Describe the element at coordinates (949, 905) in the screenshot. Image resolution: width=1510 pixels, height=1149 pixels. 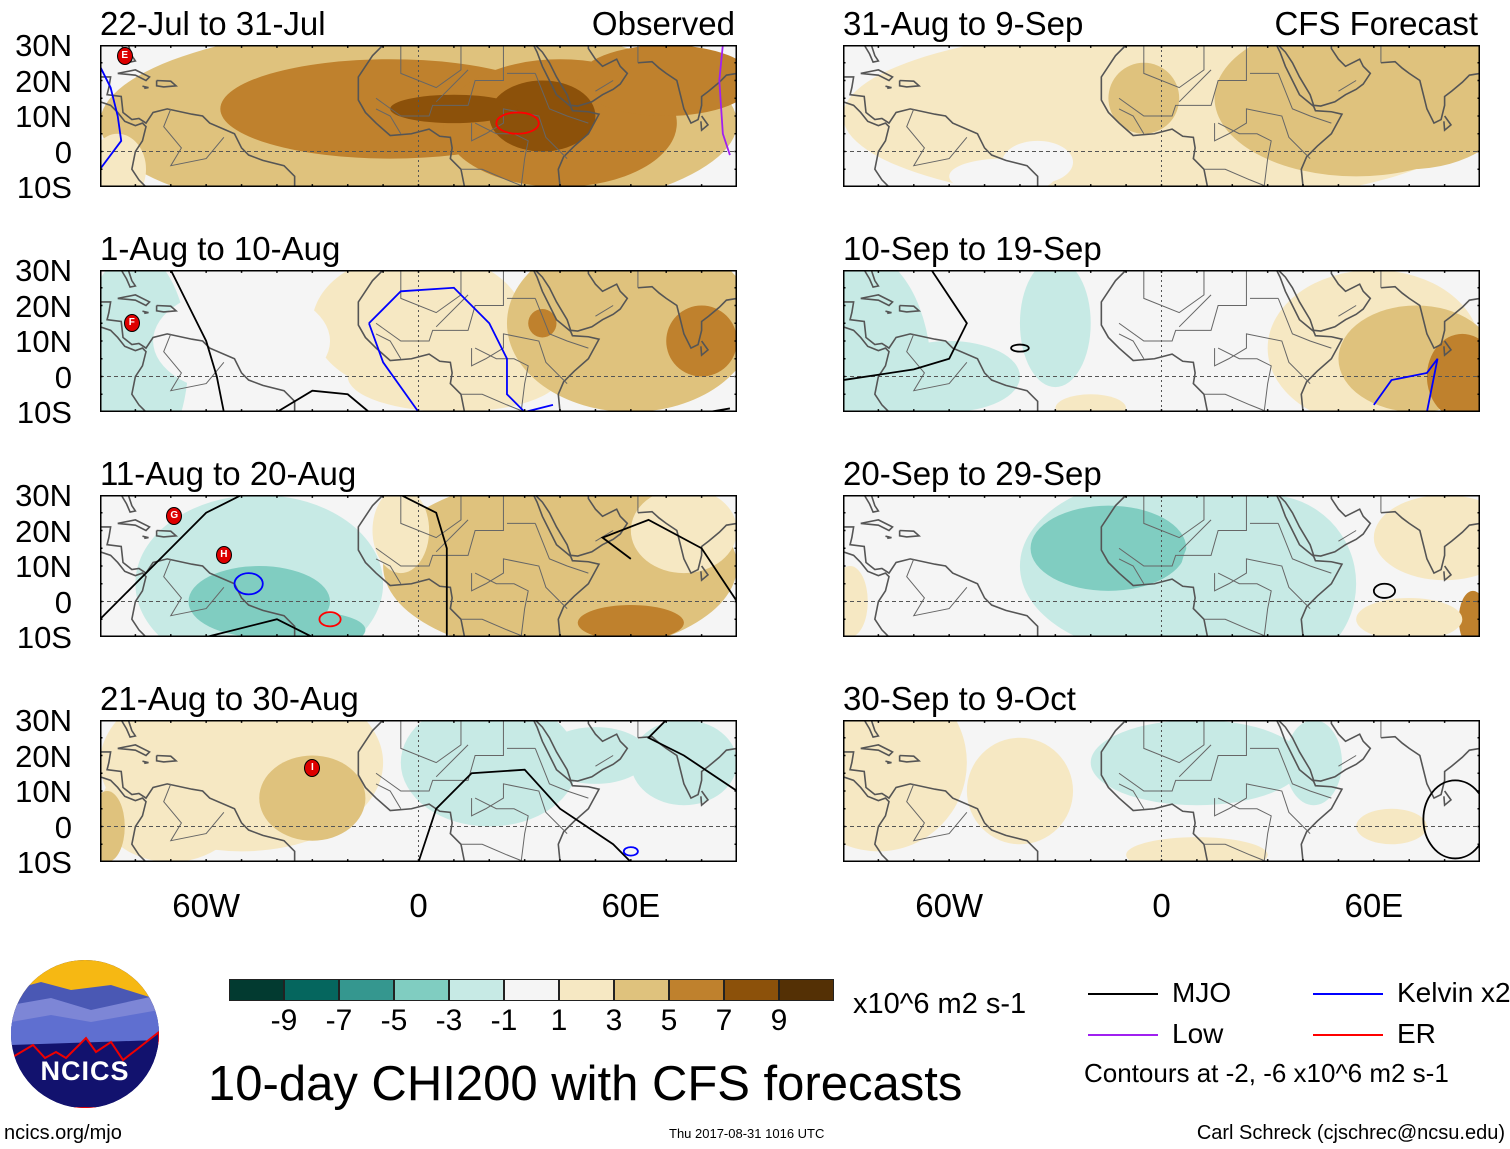
I see `longitude-label: 60W` at that location.